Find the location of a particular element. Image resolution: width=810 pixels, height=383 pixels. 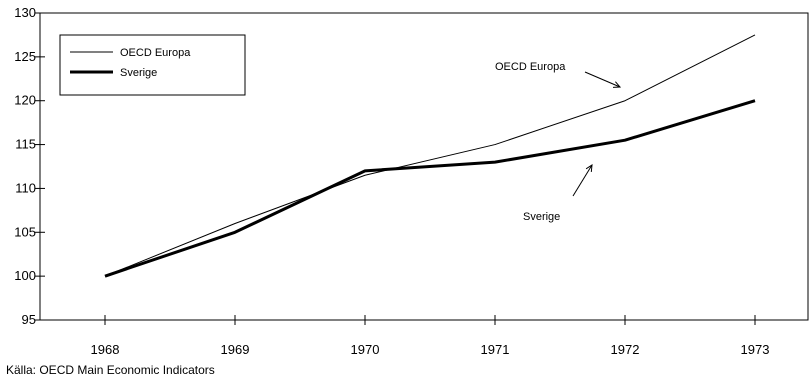

annotation-label: OECD Europa is located at coordinates (530, 67).